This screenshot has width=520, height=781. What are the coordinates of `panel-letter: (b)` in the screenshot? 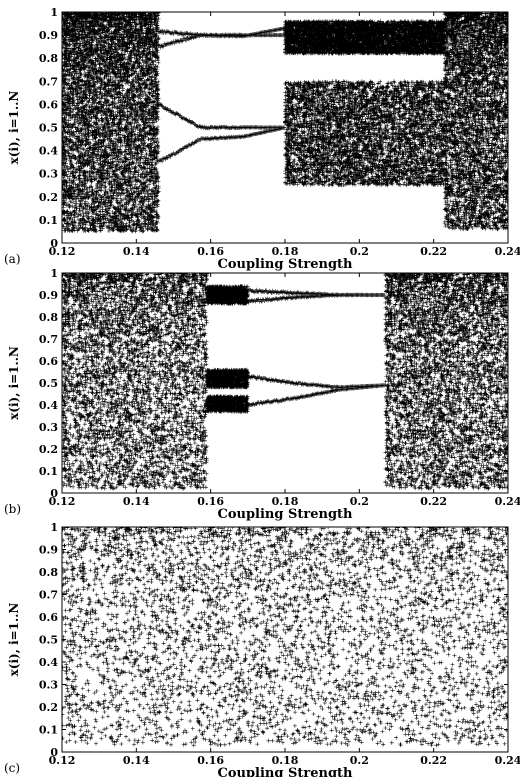 It's located at (12, 509).